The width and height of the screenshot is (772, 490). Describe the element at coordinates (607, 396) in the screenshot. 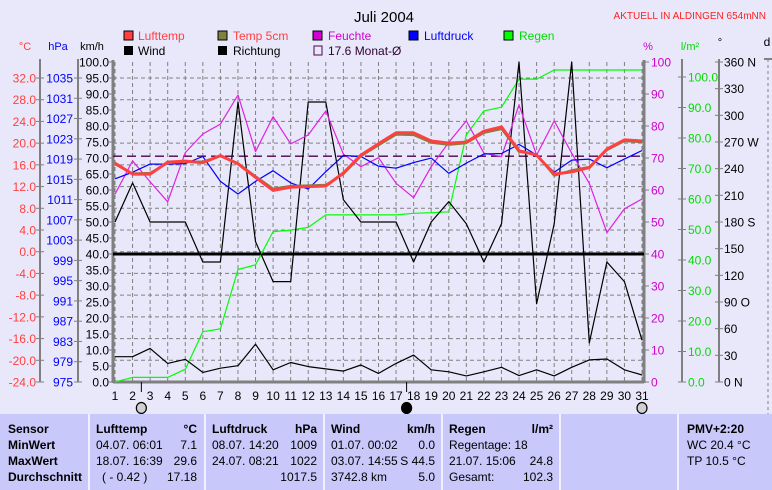

I see `x-tick-label: 29` at that location.